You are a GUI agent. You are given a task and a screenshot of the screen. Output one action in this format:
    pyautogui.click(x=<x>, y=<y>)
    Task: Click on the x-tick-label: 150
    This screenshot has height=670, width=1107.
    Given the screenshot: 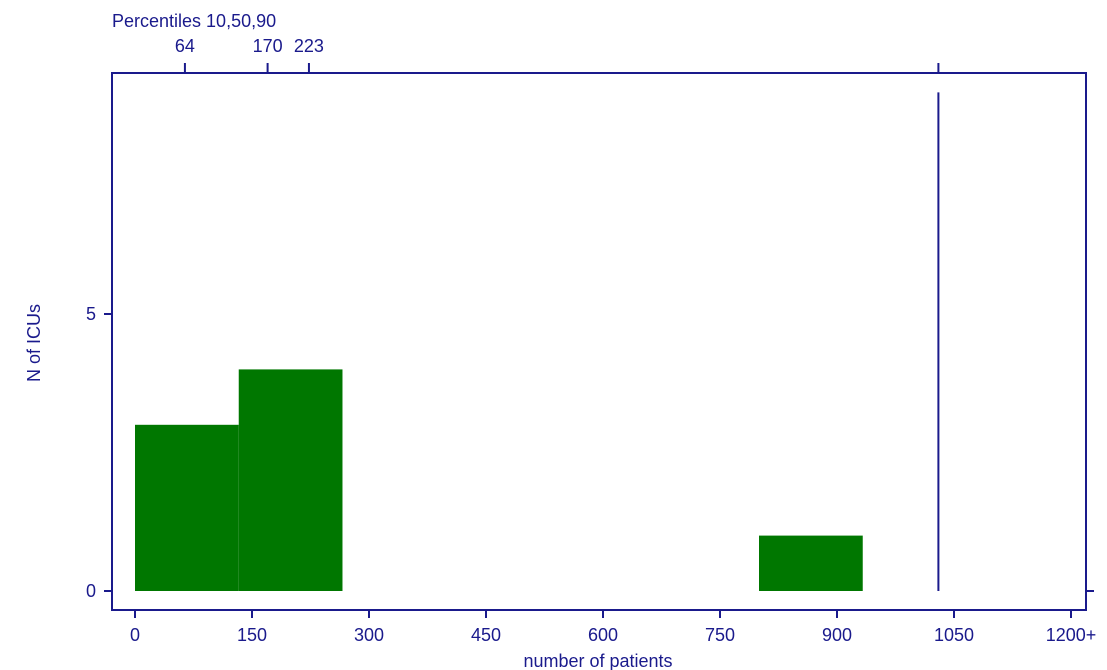 What is the action you would take?
    pyautogui.click(x=252, y=635)
    